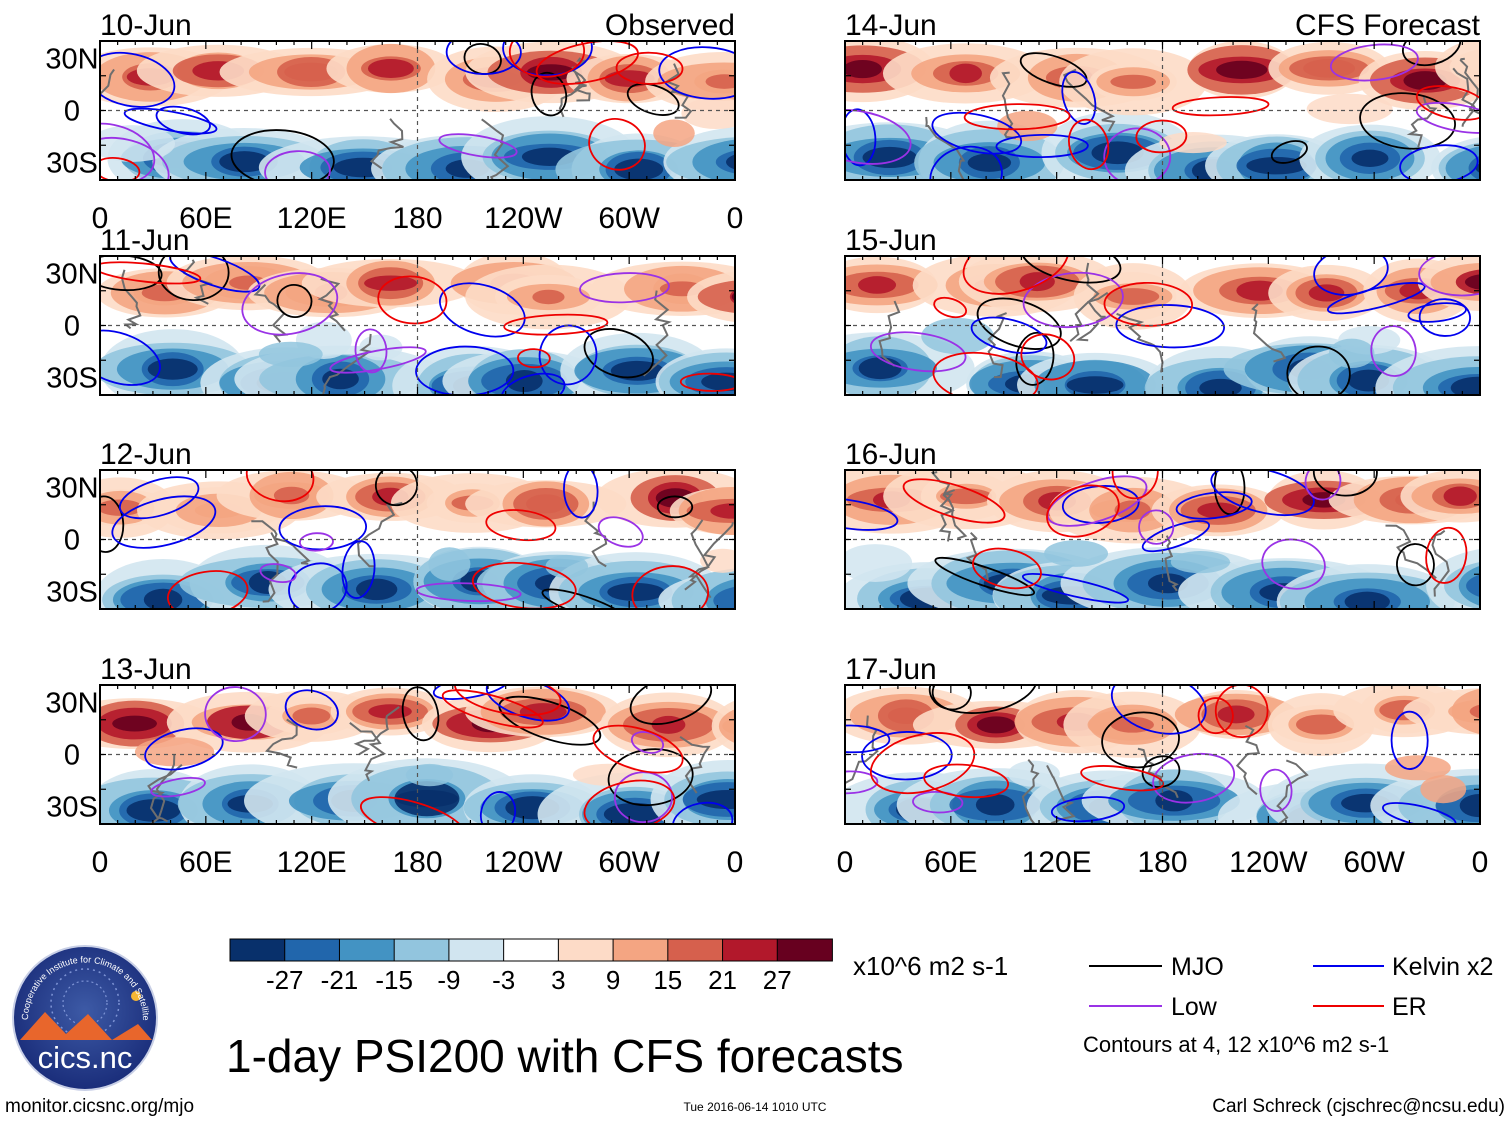  Describe the element at coordinates (891, 240) in the screenshot. I see `panel-date-title: 15-Jun` at that location.